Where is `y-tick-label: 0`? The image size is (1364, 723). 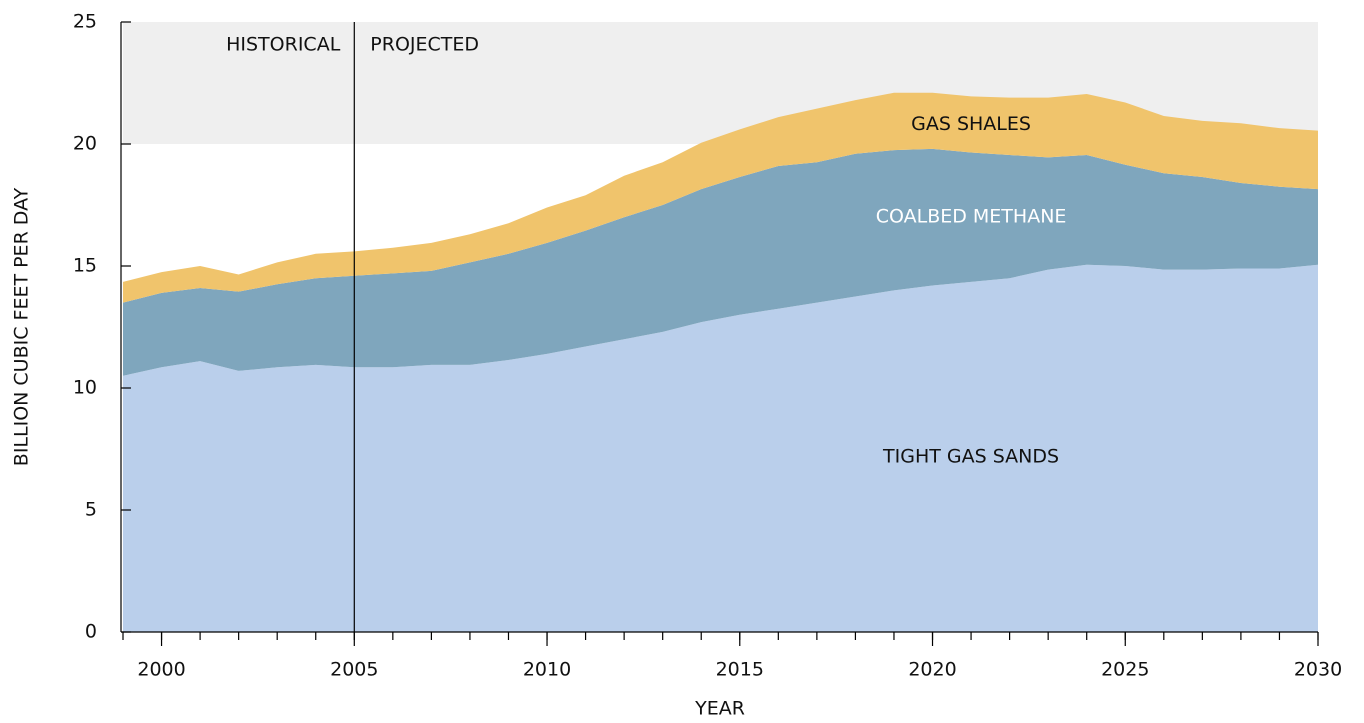
y-tick-label: 0 is located at coordinates (91, 632).